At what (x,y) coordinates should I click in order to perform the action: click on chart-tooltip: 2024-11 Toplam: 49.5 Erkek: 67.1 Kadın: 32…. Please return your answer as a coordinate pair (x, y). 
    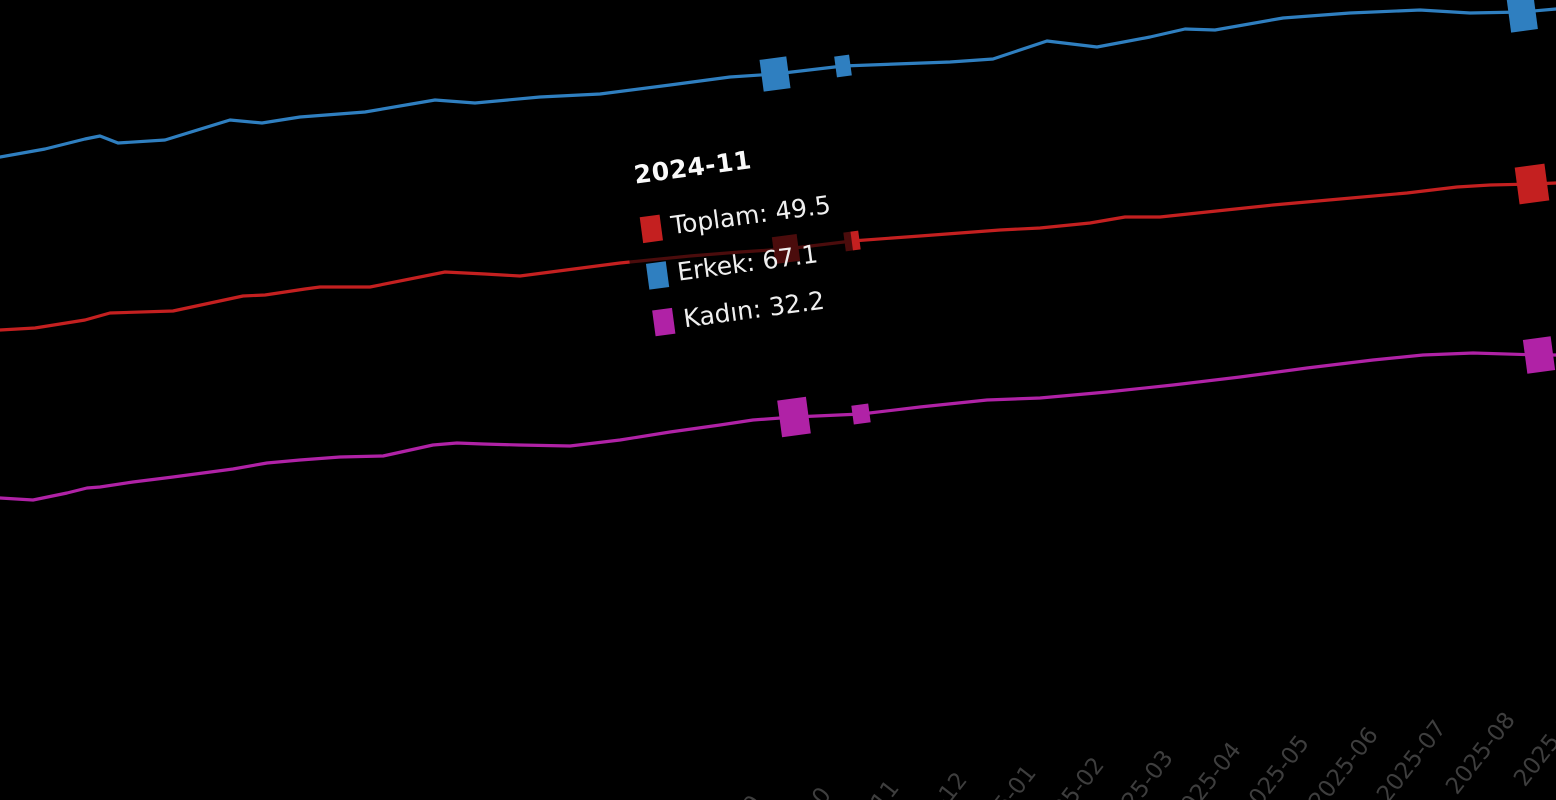
    Looking at the image, I should click on (739, 238).